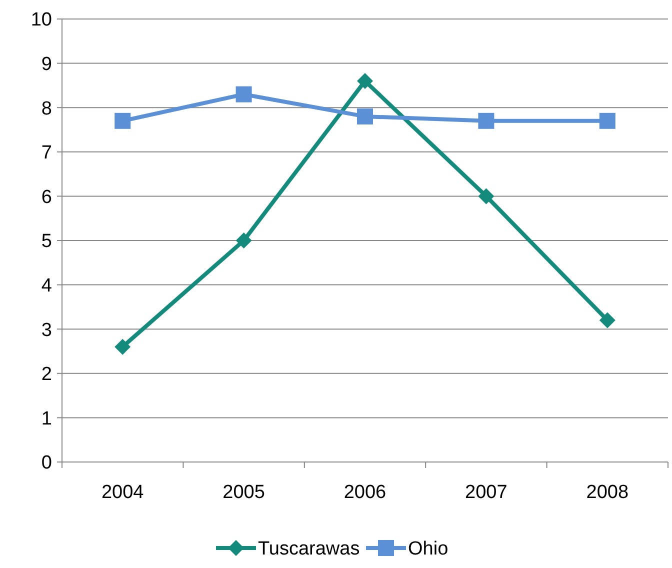  I want to click on x-tick-label: 2004, so click(122, 492).